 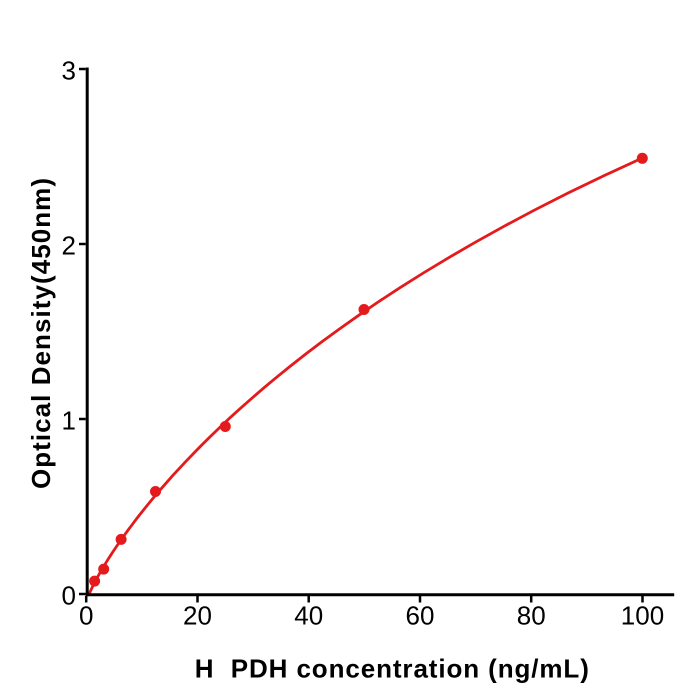 I want to click on svg-text: Optical Density(450nm), so click(x=41, y=333).